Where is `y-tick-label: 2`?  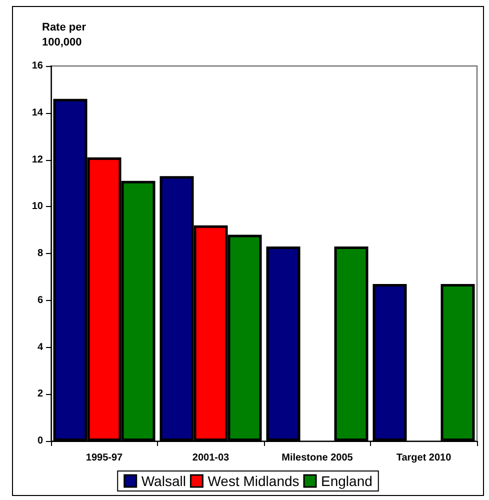 y-tick-label: 2 is located at coordinates (40, 394).